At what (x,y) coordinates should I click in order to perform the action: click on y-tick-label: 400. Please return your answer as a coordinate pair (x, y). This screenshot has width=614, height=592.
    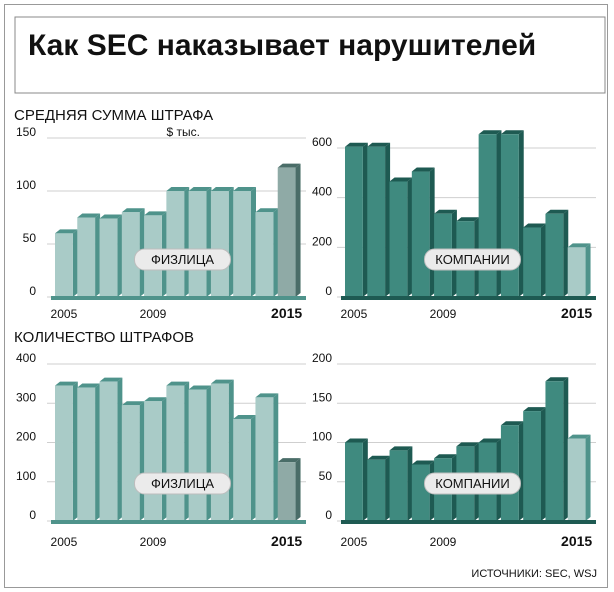
    Looking at the image, I should click on (322, 192).